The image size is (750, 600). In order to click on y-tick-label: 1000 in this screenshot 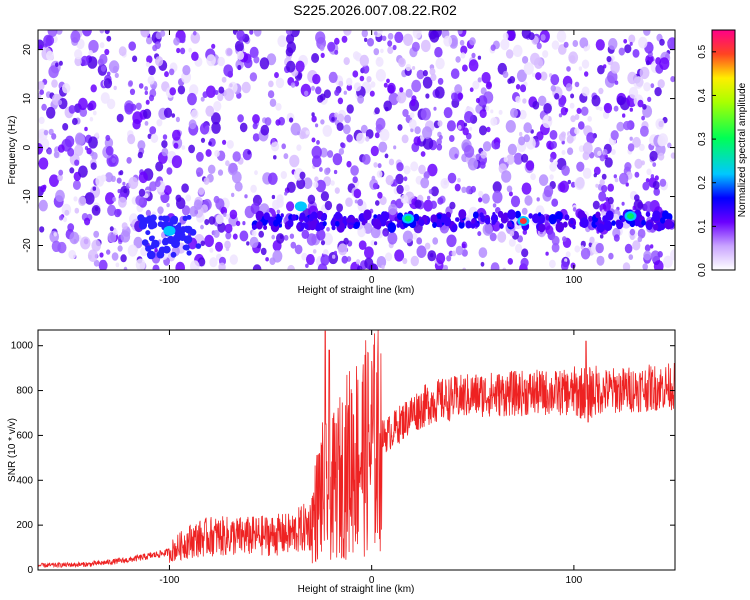, I will do `click(22, 346)`.